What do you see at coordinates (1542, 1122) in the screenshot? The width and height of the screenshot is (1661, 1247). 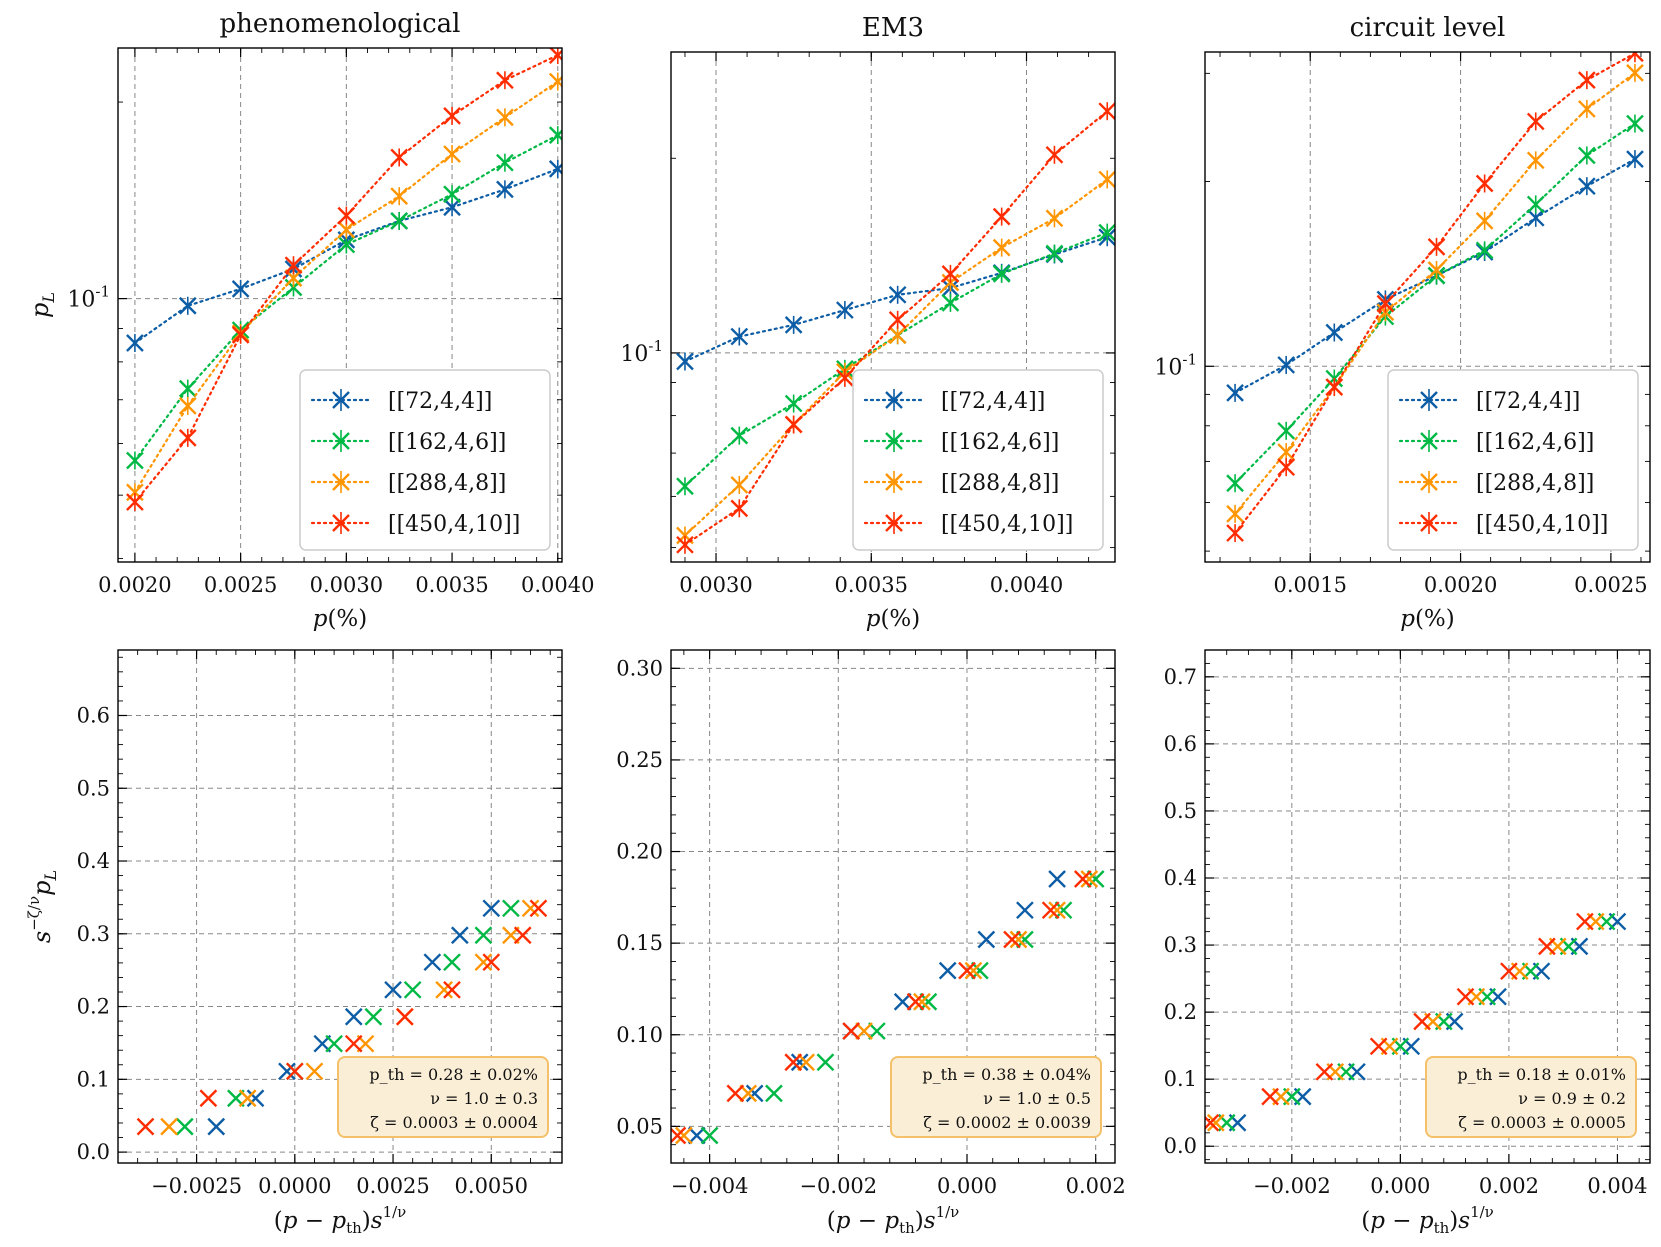 I see `annotation-zeta: ζ = 0.0003 ± 0.0005` at bounding box center [1542, 1122].